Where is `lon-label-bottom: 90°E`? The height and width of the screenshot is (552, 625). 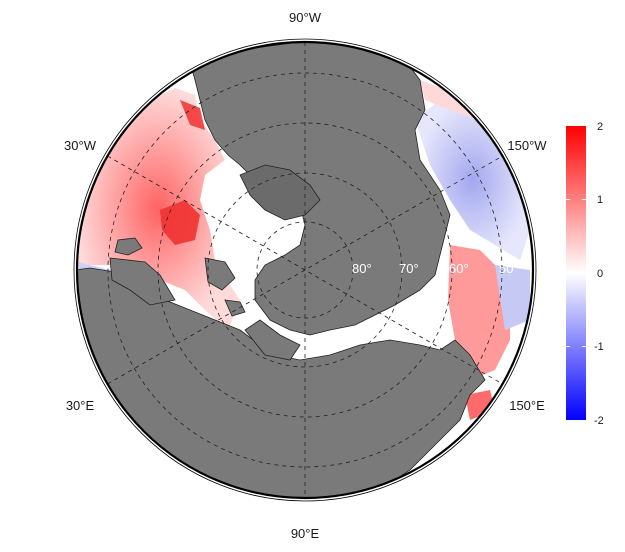
lon-label-bottom: 90°E is located at coordinates (305, 533).